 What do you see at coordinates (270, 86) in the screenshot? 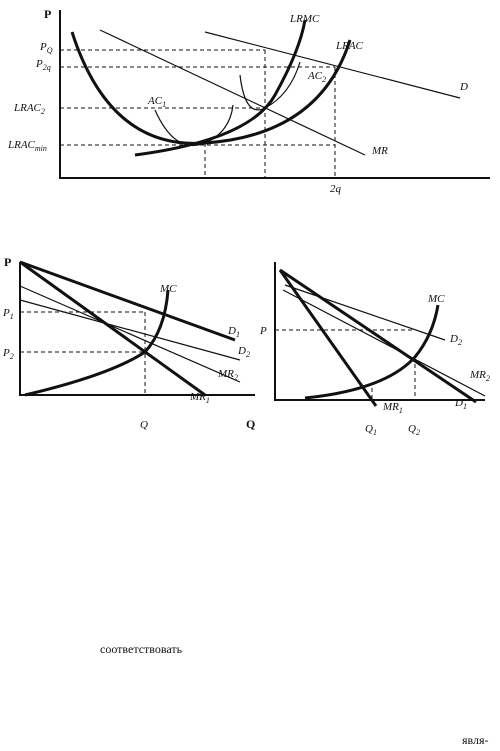
I see `ac2-curve` at bounding box center [270, 86].